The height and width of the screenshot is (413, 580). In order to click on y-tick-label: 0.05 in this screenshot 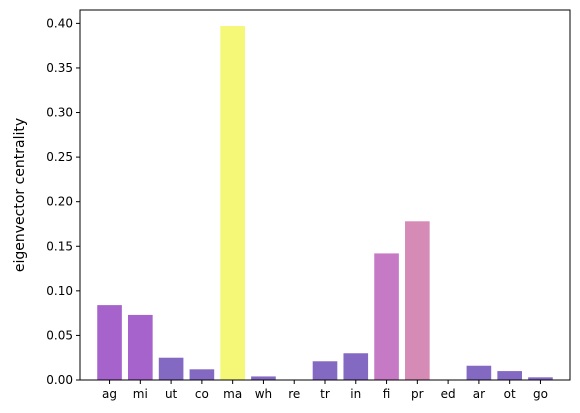, I will do `click(59, 335)`.